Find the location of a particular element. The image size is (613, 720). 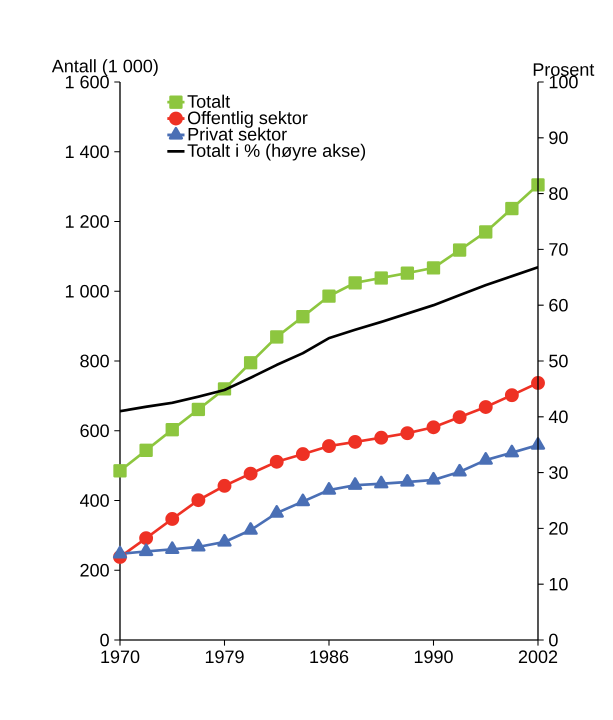

y2-tick-label: 90 is located at coordinates (558, 137).